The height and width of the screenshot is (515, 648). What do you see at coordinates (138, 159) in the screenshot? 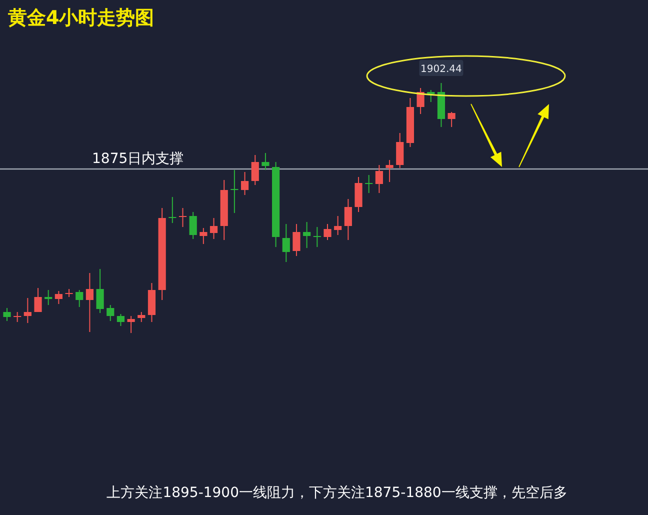
I see `ref-line-label: 1875日内支撑` at bounding box center [138, 159].